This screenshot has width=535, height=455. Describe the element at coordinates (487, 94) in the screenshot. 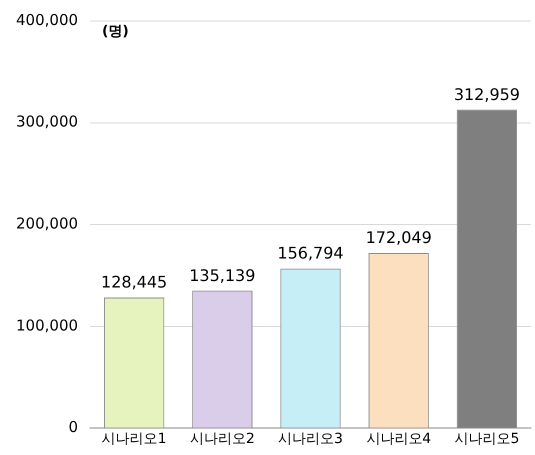

I see `data-label: 312,959` at that location.